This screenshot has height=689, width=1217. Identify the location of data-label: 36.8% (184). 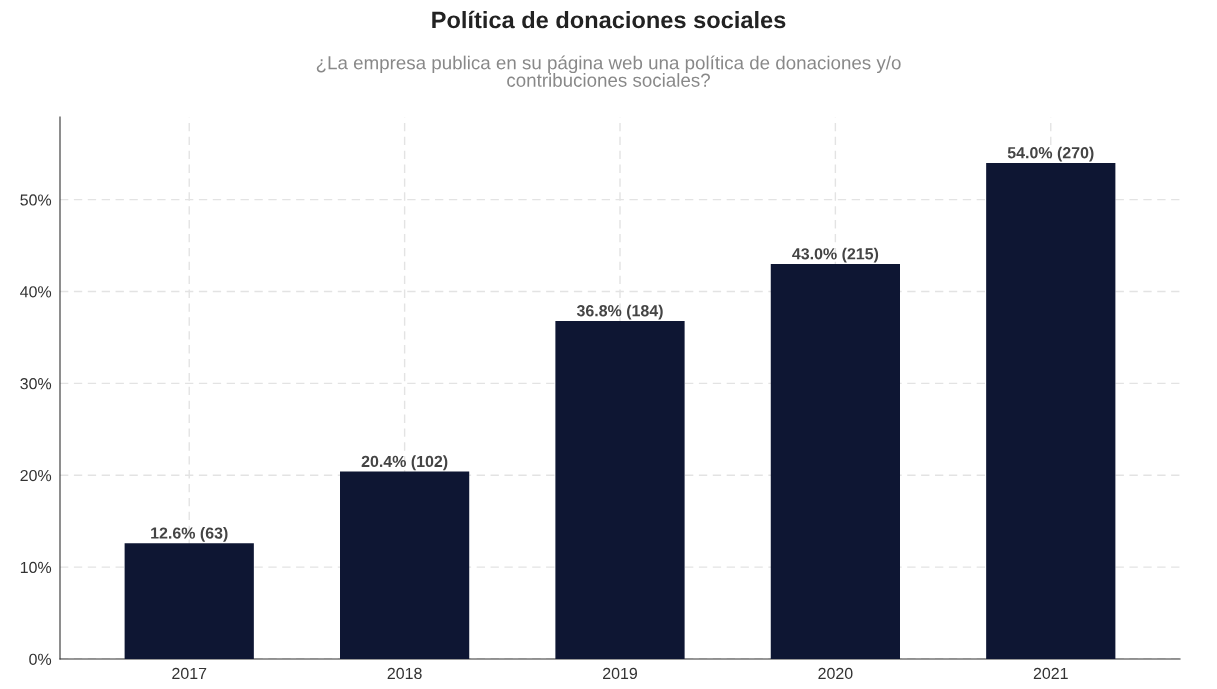
(619, 312).